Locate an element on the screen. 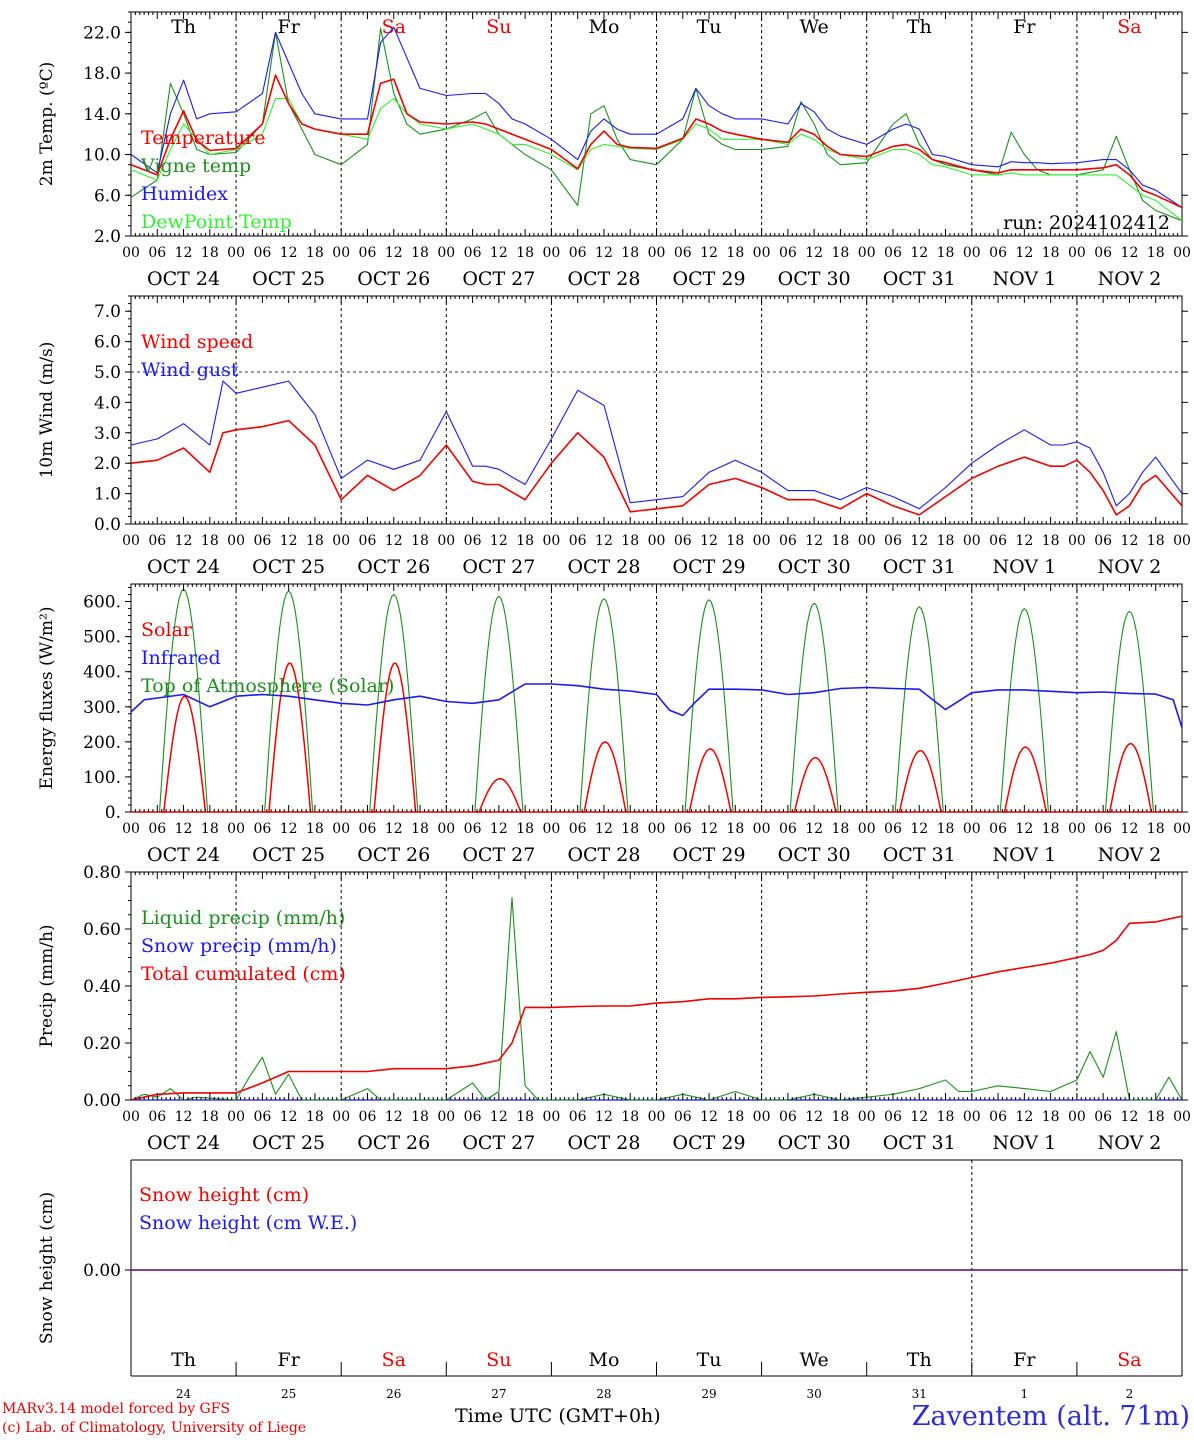 The height and width of the screenshot is (1440, 1194). legend-entry: DewPoint Temp is located at coordinates (216, 222).